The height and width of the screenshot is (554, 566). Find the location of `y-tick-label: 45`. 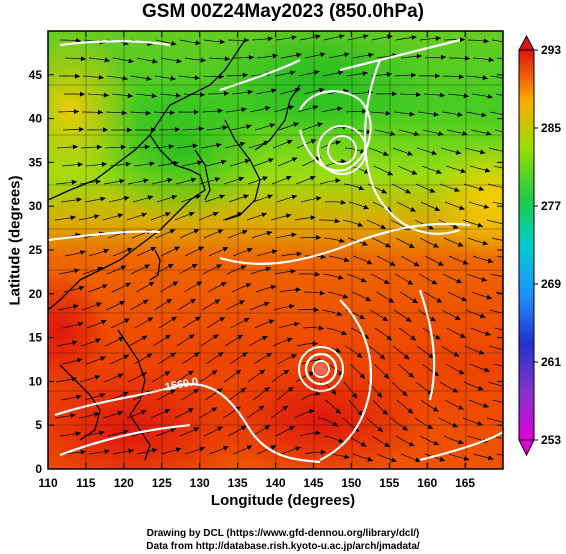

y-tick-label: 45 is located at coordinates (36, 75).